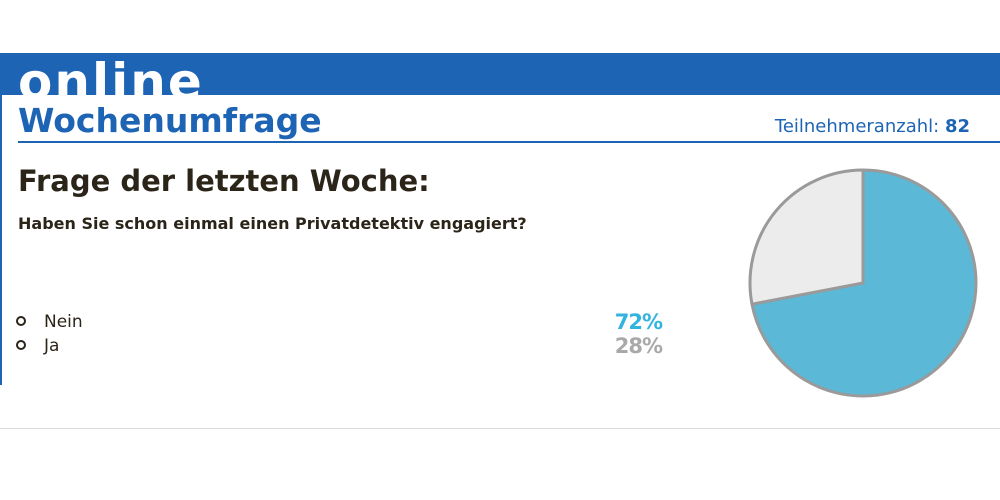  What do you see at coordinates (52, 346) in the screenshot?
I see `option-label: Ja` at bounding box center [52, 346].